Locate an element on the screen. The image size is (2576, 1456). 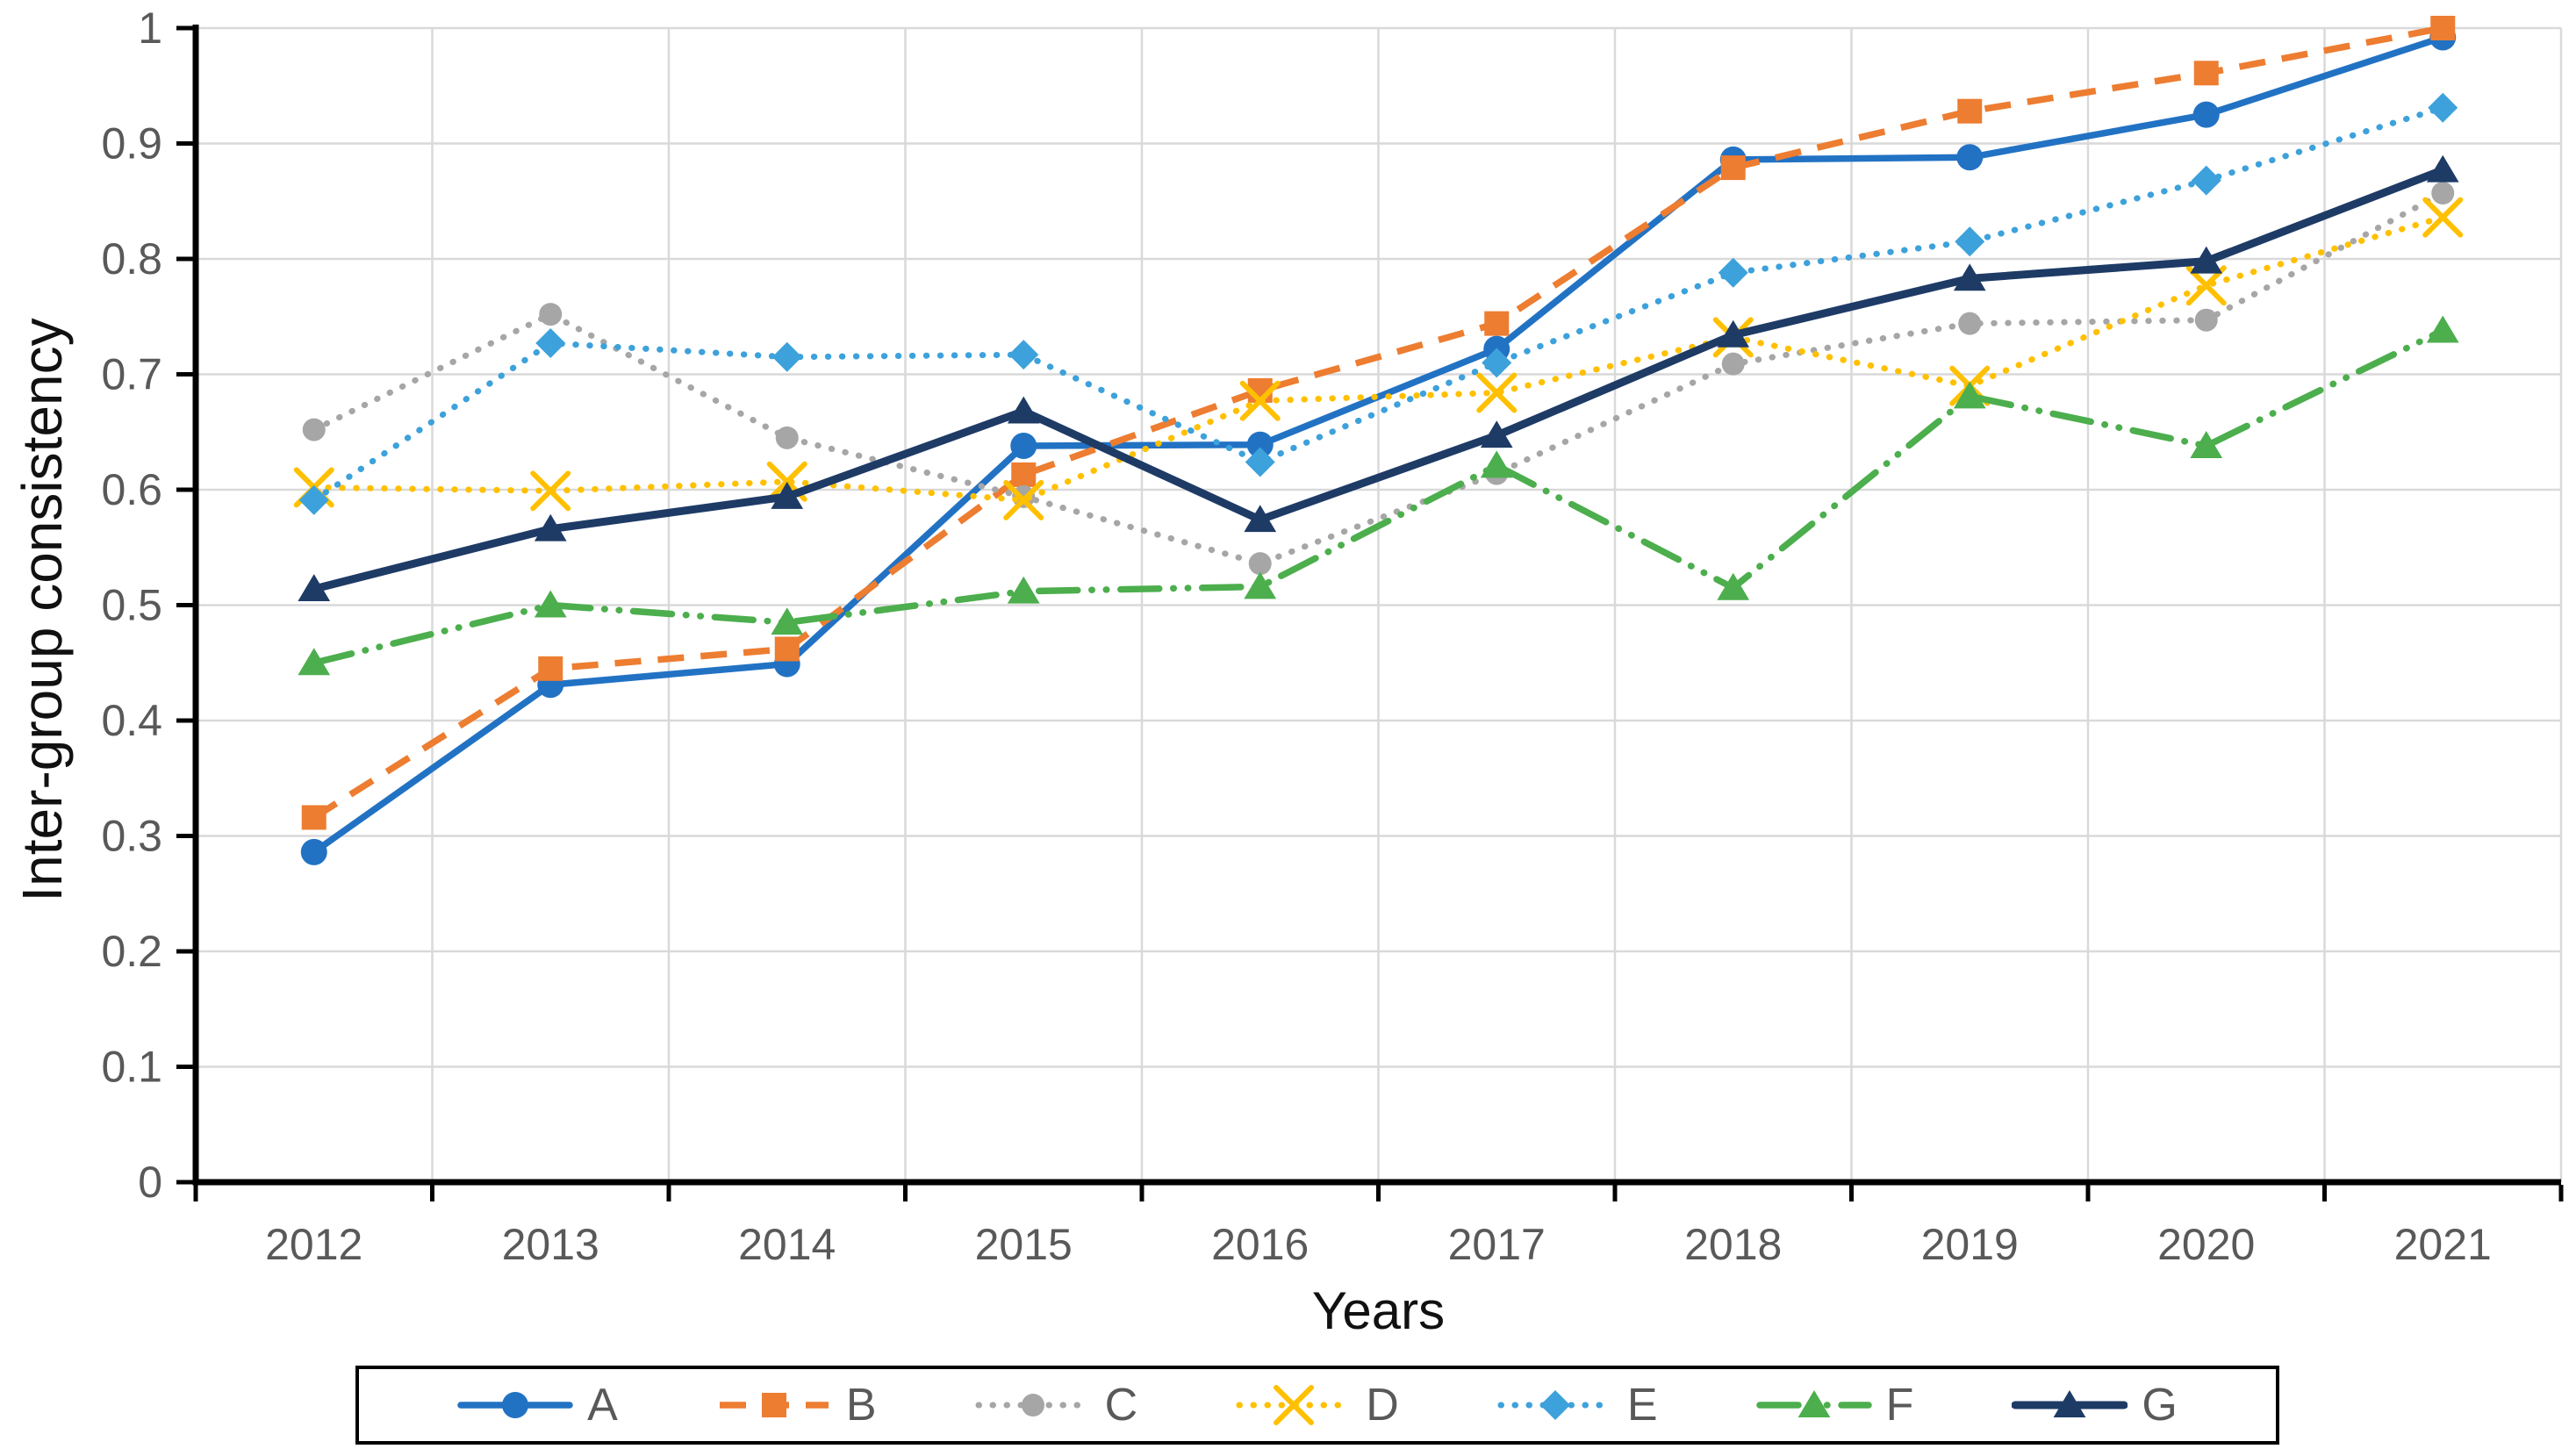
x-tick-label: 2016 is located at coordinates (1260, 1244).